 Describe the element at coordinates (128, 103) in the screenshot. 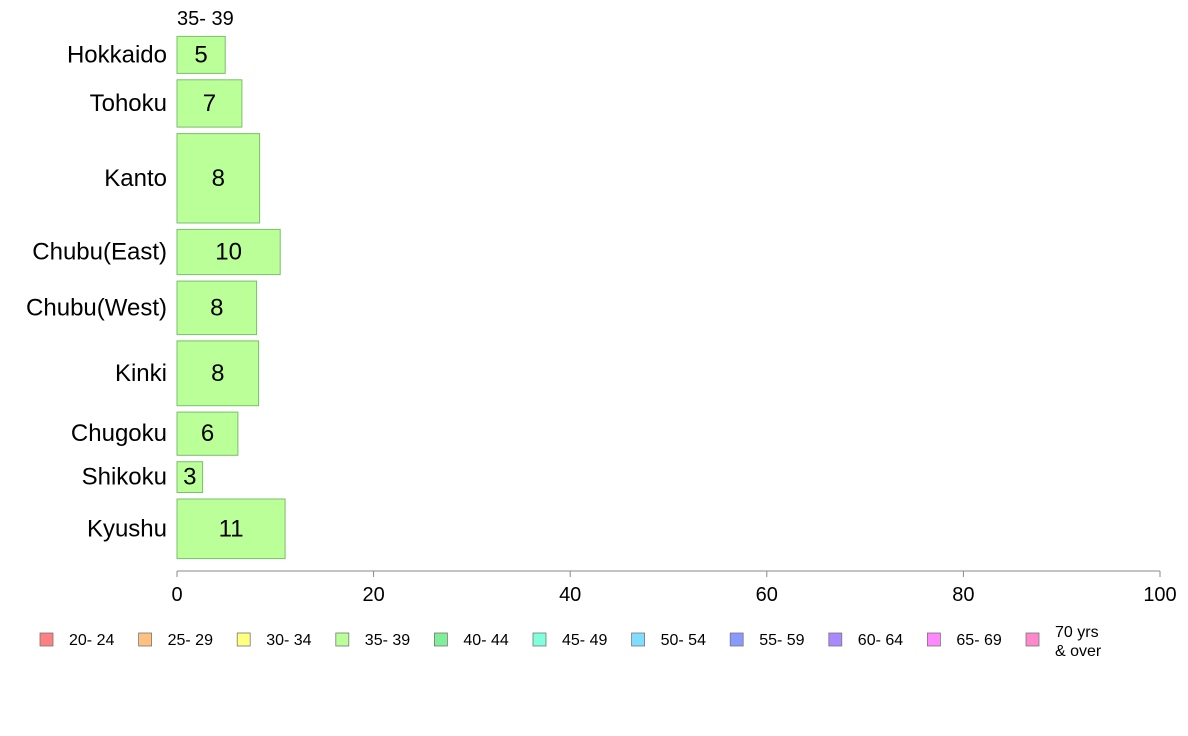

I see `category-label: Tohoku` at that location.